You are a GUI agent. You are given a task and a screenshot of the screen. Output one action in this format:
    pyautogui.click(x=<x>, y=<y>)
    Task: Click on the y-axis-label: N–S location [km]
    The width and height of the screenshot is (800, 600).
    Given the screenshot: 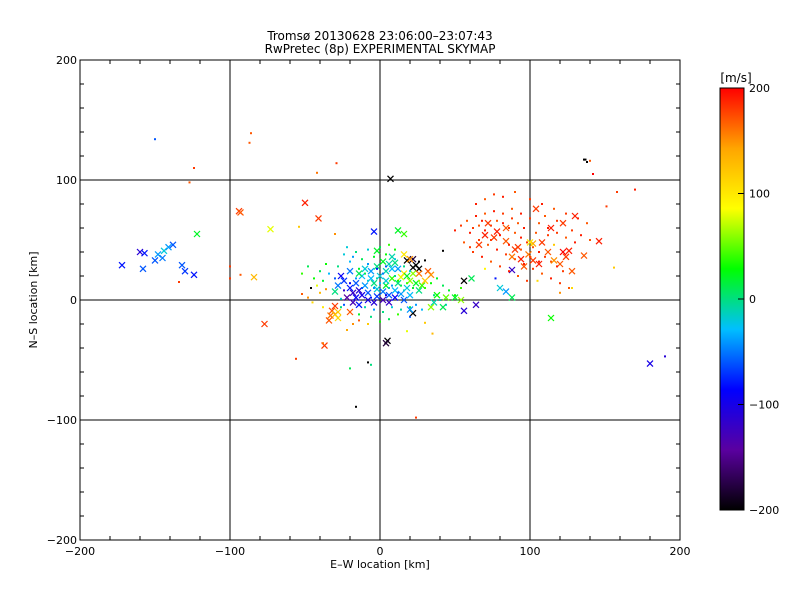 What is the action you would take?
    pyautogui.click(x=33, y=299)
    